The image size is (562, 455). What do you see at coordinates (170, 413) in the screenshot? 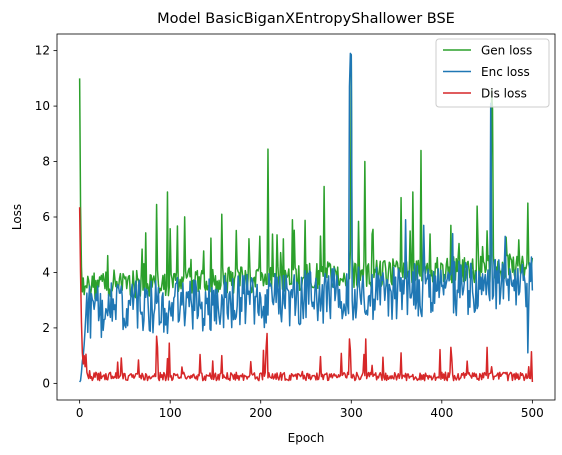
I see `x-tick-label: 100` at bounding box center [170, 413].